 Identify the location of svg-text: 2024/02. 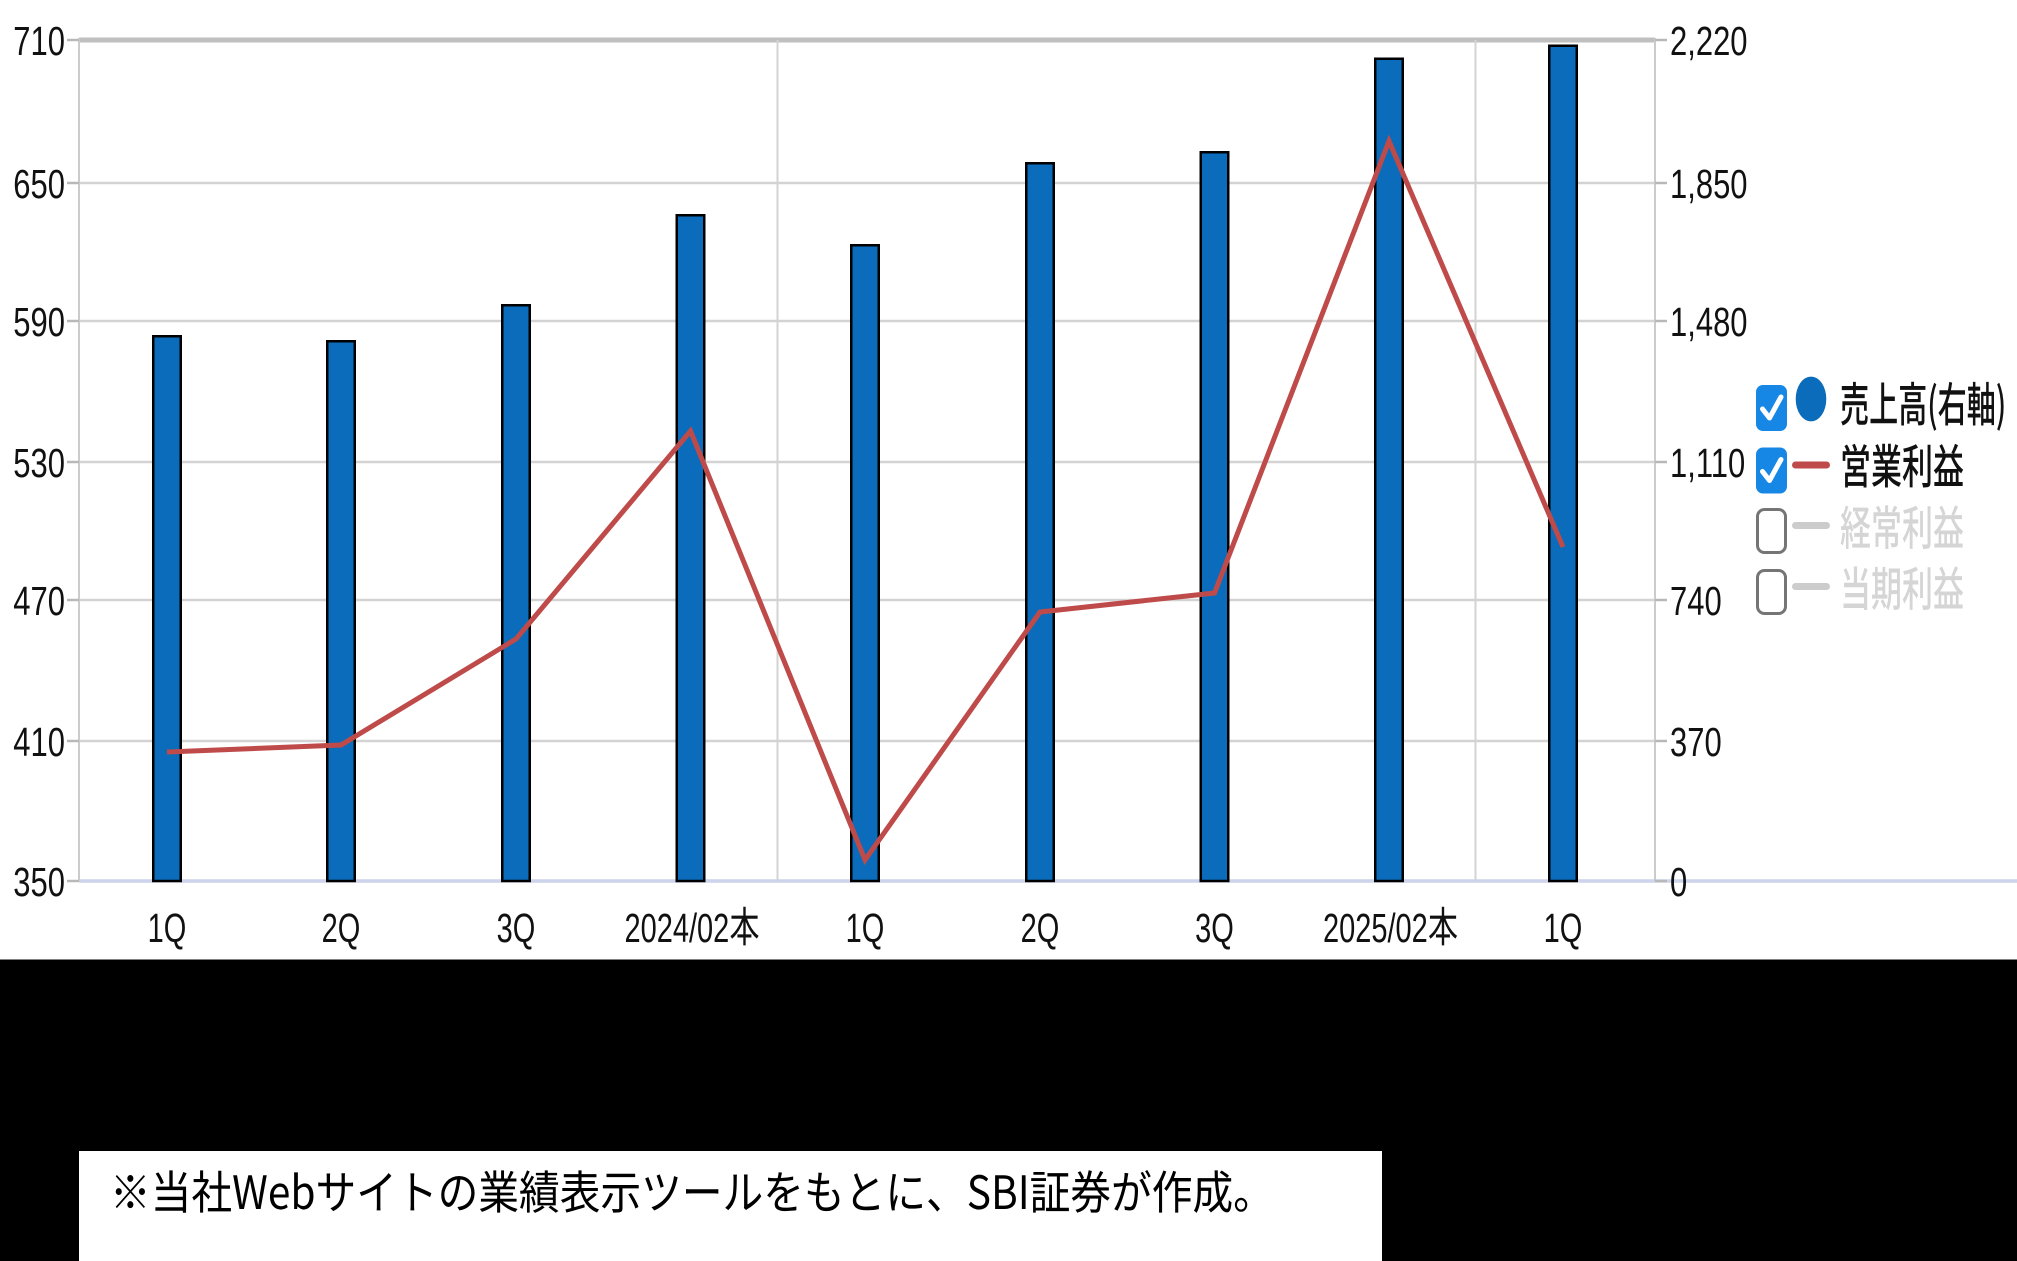
(677, 928).